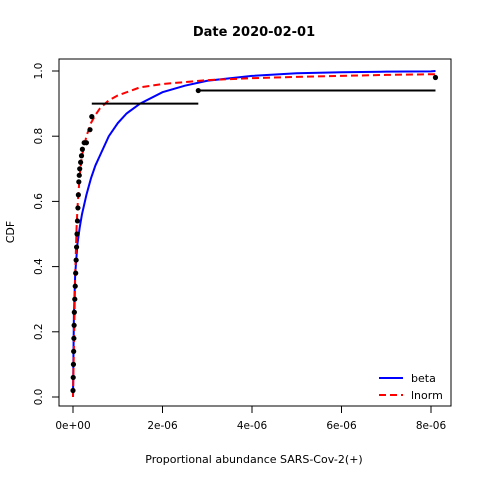 This screenshot has width=480, height=480. Describe the element at coordinates (411, 387) in the screenshot. I see `legend: beta lnorm` at that location.